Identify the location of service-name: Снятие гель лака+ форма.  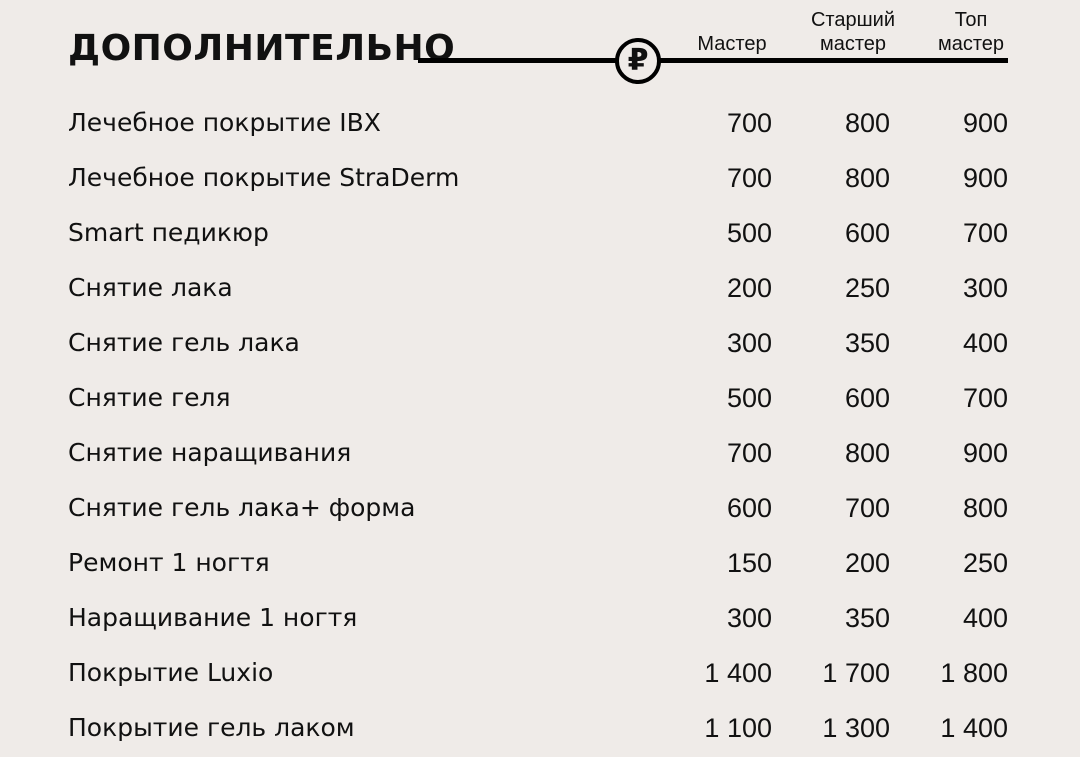
(242, 507).